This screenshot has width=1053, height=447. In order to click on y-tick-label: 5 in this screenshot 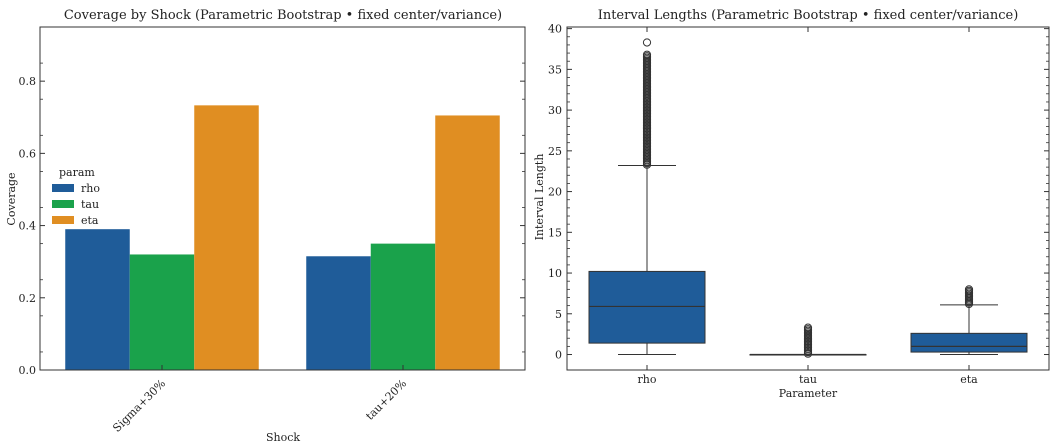, I will do `click(558, 314)`.